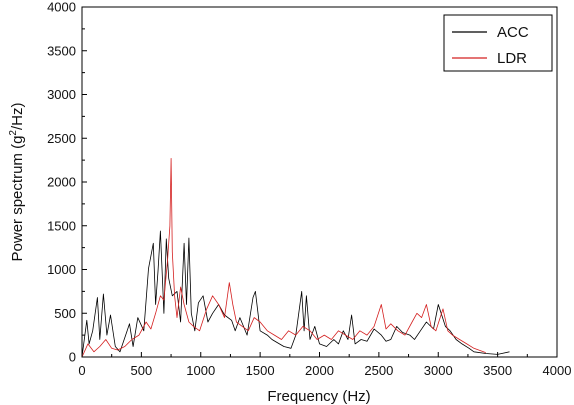  Describe the element at coordinates (512, 58) in the screenshot. I see `legend-label-ldr: LDR` at that location.